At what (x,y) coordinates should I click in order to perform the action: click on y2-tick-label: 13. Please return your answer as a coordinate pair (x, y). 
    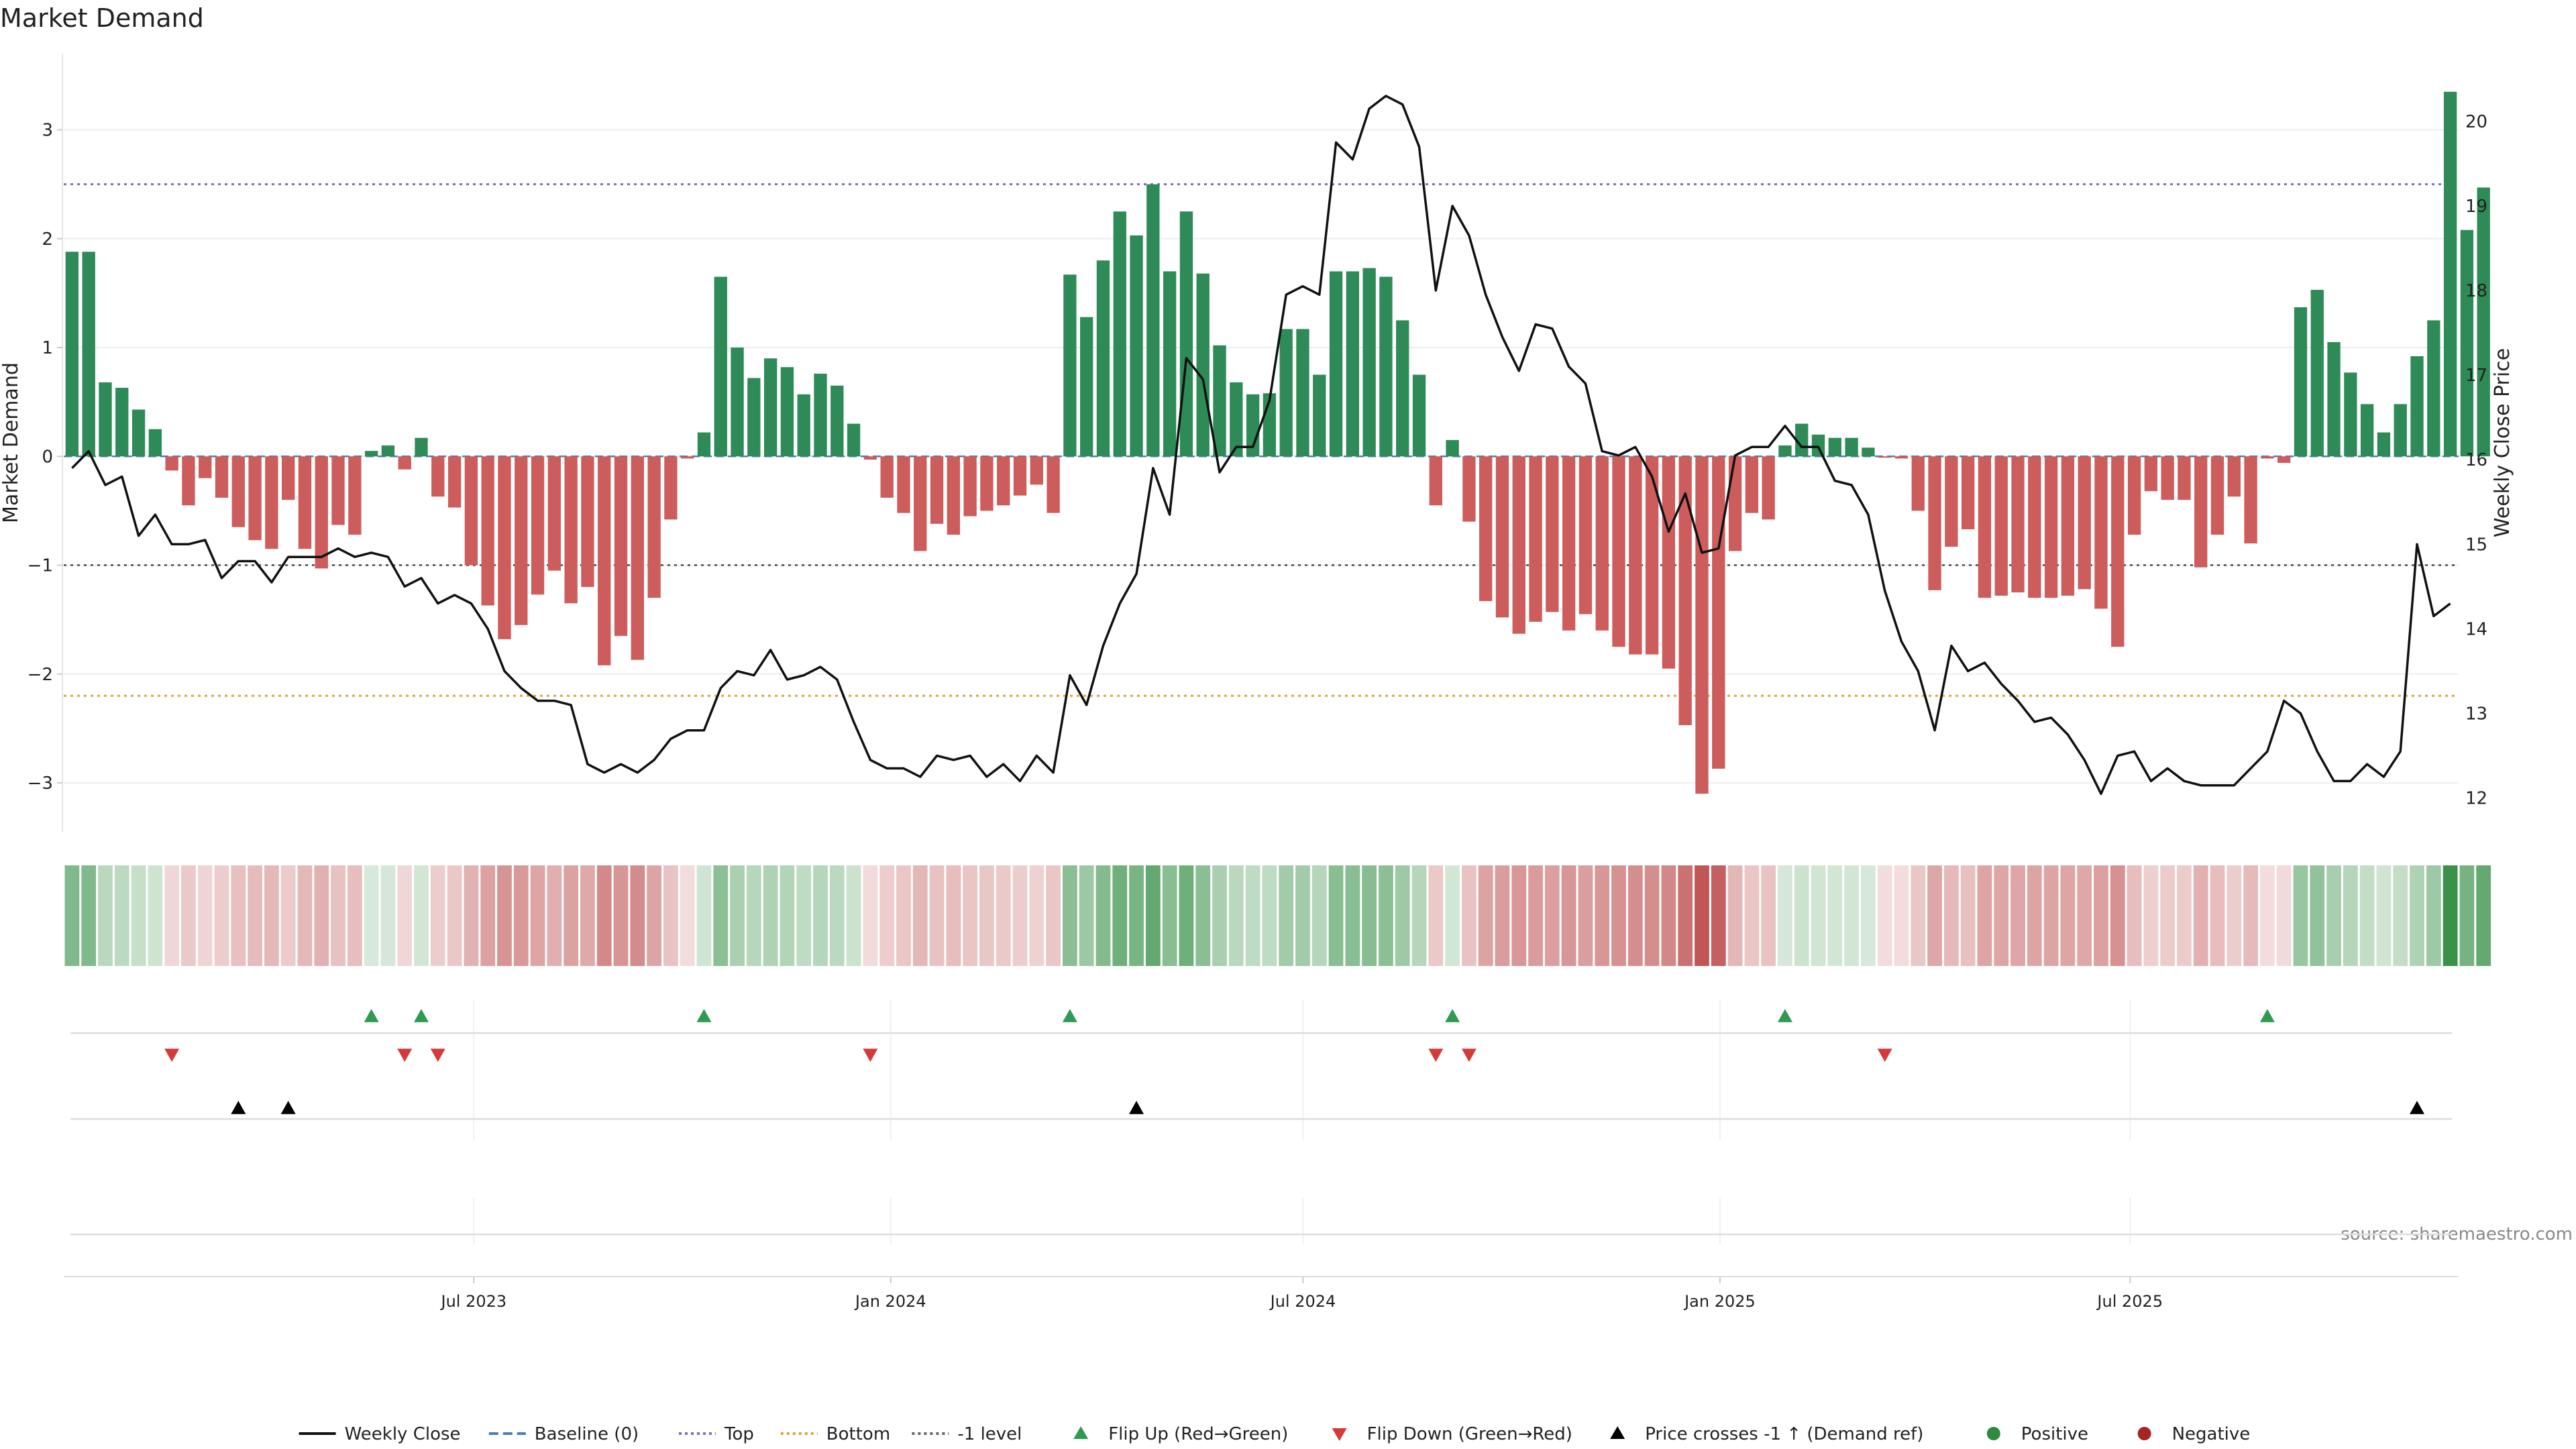
    Looking at the image, I should click on (2476, 714).